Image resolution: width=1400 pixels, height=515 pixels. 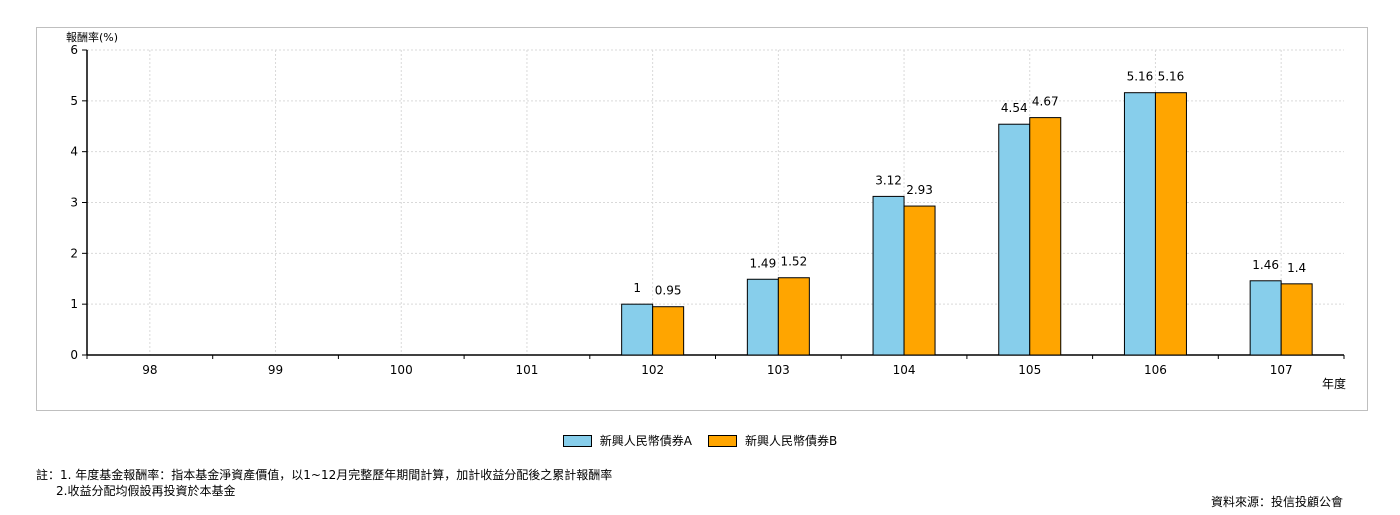 What do you see at coordinates (401, 370) in the screenshot?
I see `x-tick-label: 100` at bounding box center [401, 370].